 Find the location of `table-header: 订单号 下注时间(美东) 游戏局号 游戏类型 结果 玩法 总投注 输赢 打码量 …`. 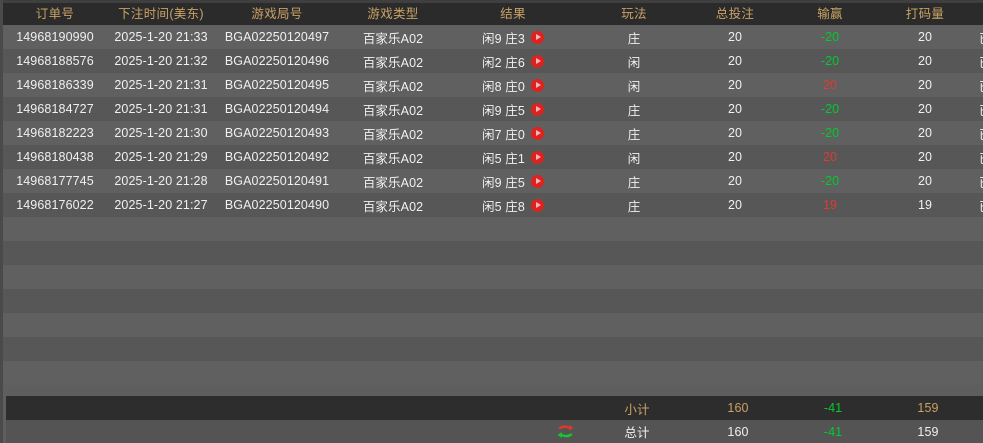

table-header: 订单号 下注时间(美东) 游戏局号 游戏类型 结果 玩法 总投注 输赢 打码量 … is located at coordinates (493, 14).